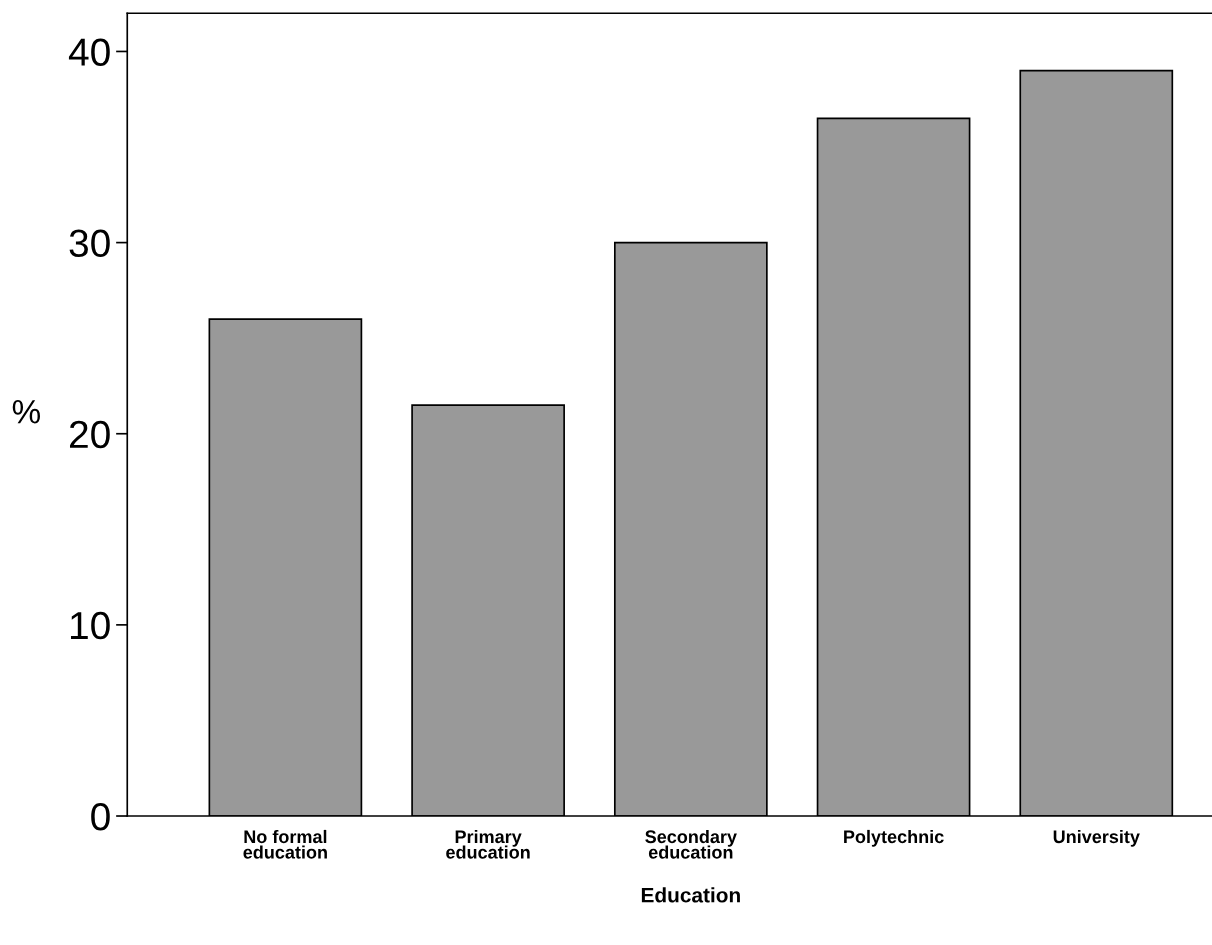 The height and width of the screenshot is (945, 1212). What do you see at coordinates (89, 434) in the screenshot?
I see `y-tick-label: 20` at bounding box center [89, 434].